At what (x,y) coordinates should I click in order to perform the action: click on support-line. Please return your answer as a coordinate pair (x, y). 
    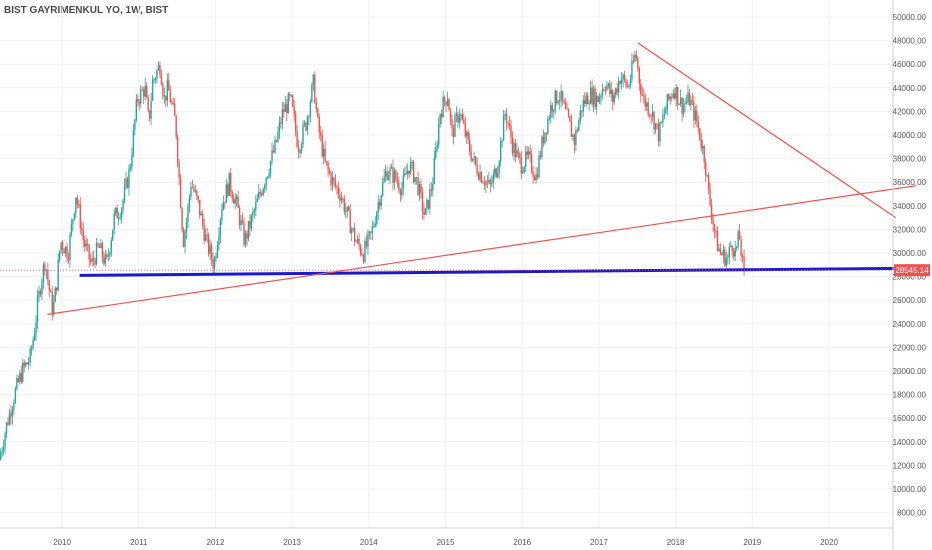
    Looking at the image, I should click on (494, 271).